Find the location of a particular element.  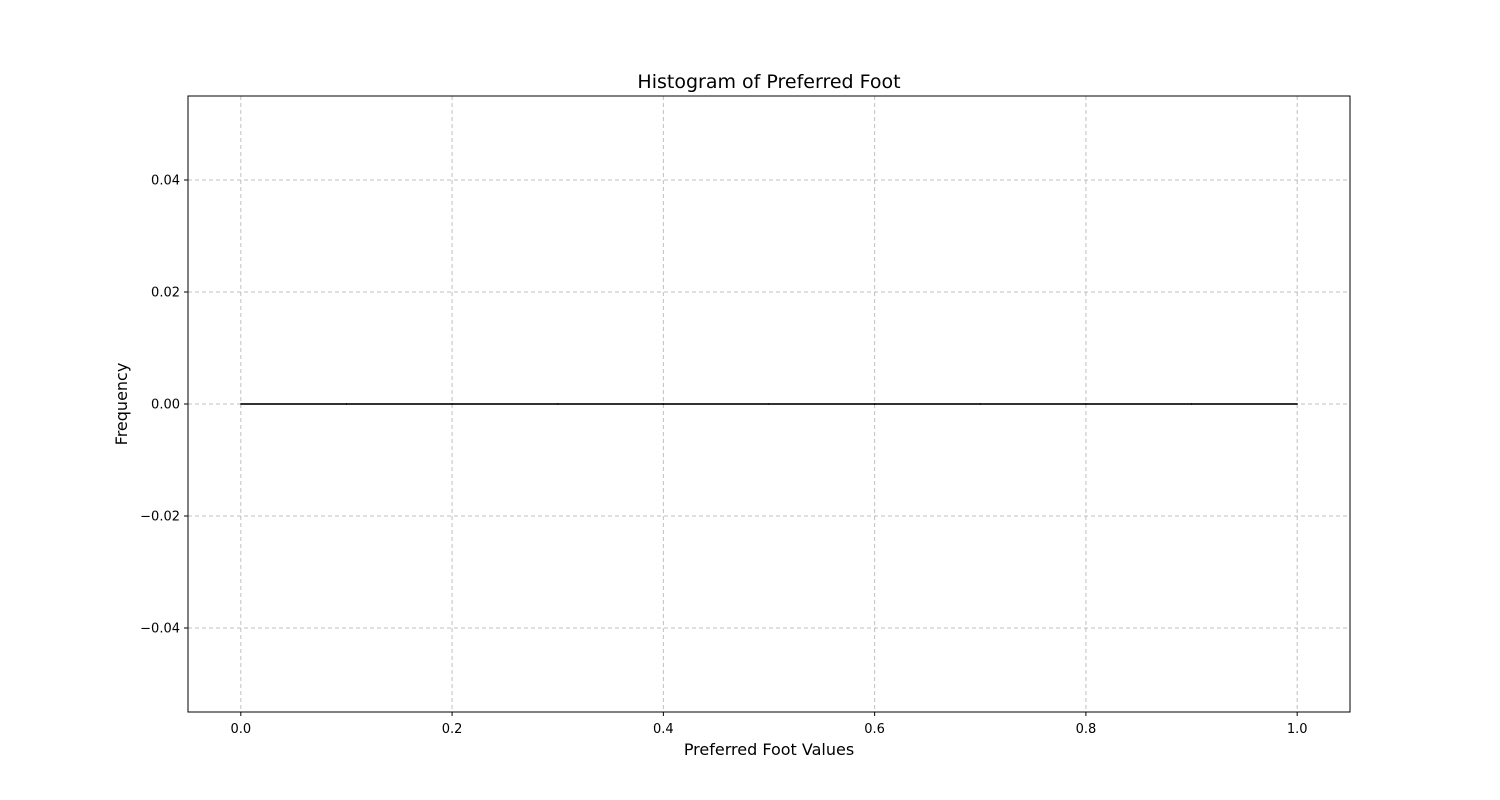

x-tick-label: 0.8 is located at coordinates (1086, 729).